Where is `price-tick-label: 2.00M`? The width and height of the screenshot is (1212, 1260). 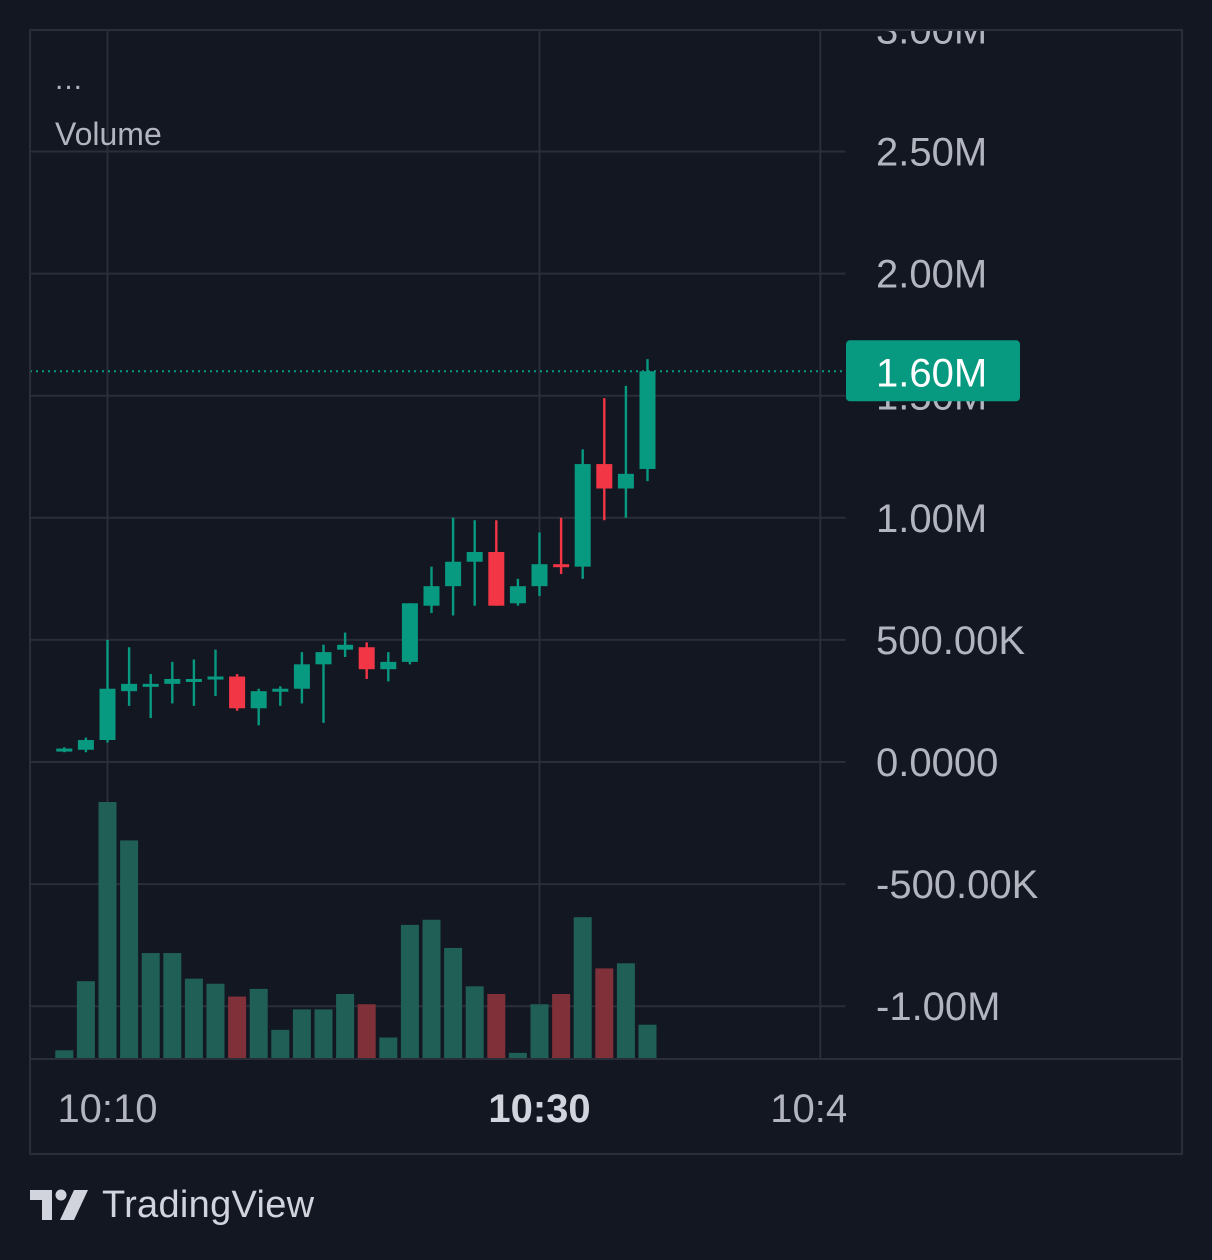
price-tick-label: 2.00M is located at coordinates (931, 275).